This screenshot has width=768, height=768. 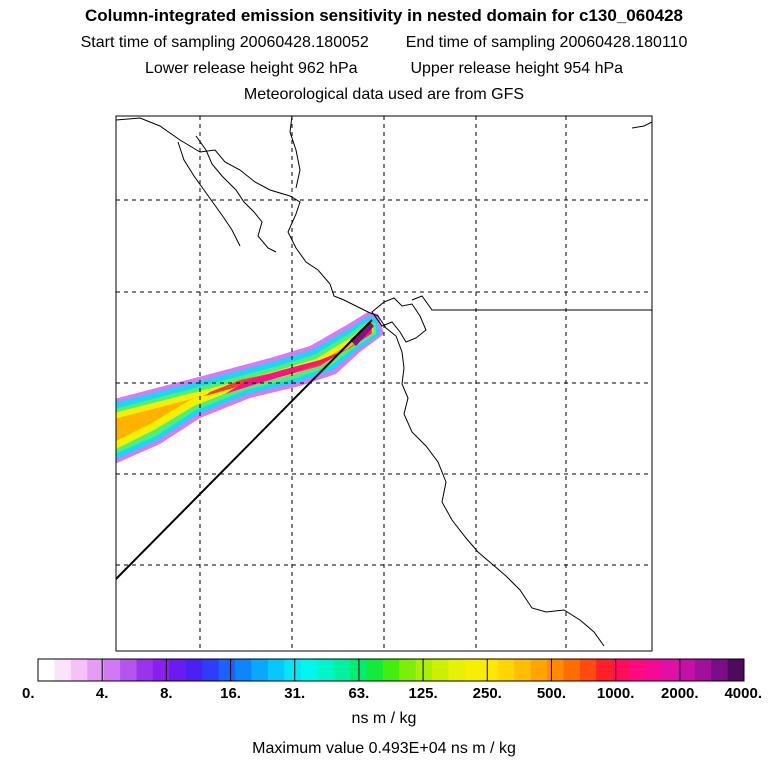 What do you see at coordinates (251, 68) in the screenshot?
I see `lower-height-label: Lower release height 962 hPa` at bounding box center [251, 68].